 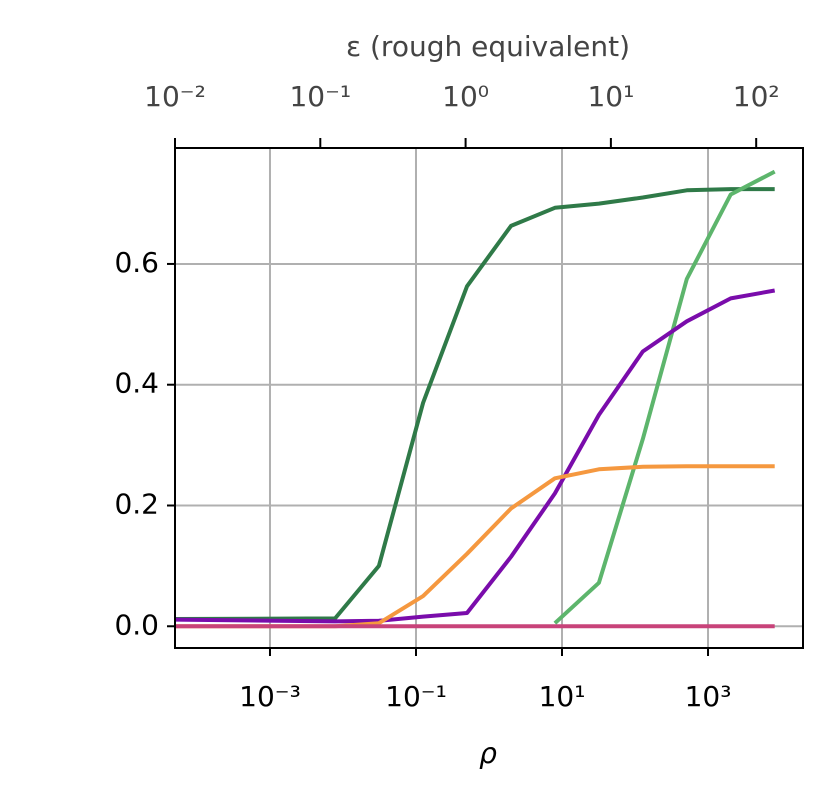 What do you see at coordinates (475, 546) in the screenshot?
I see `series-line` at bounding box center [475, 546].